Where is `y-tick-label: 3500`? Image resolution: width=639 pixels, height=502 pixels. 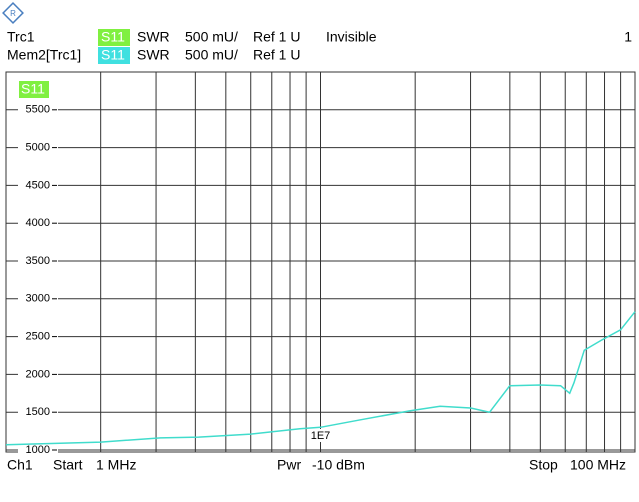 y-tick-label: 3500 is located at coordinates (38, 261).